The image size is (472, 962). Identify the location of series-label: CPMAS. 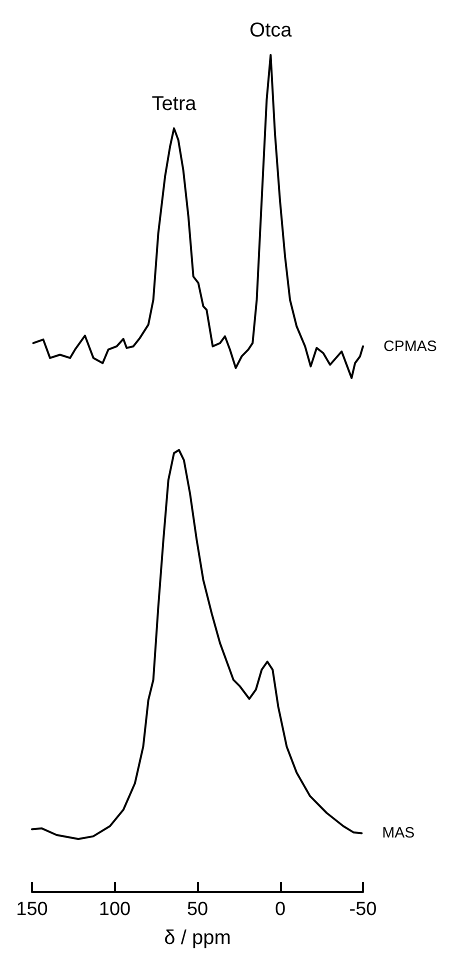
(410, 346).